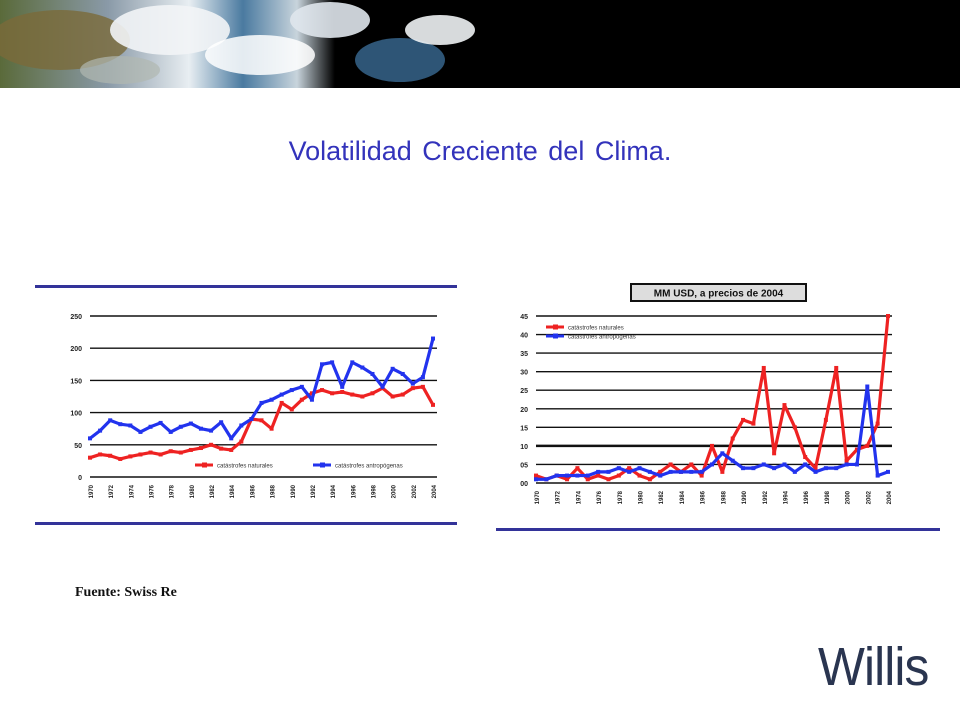 The height and width of the screenshot is (720, 960). I want to click on x-tick-group: 1990, so click(294, 491).